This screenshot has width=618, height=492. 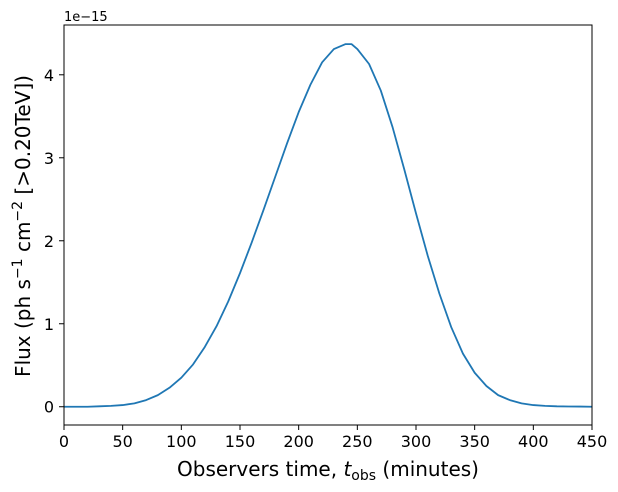 What do you see at coordinates (86, 17) in the screenshot?
I see `y-offset-label: 1e−15` at bounding box center [86, 17].